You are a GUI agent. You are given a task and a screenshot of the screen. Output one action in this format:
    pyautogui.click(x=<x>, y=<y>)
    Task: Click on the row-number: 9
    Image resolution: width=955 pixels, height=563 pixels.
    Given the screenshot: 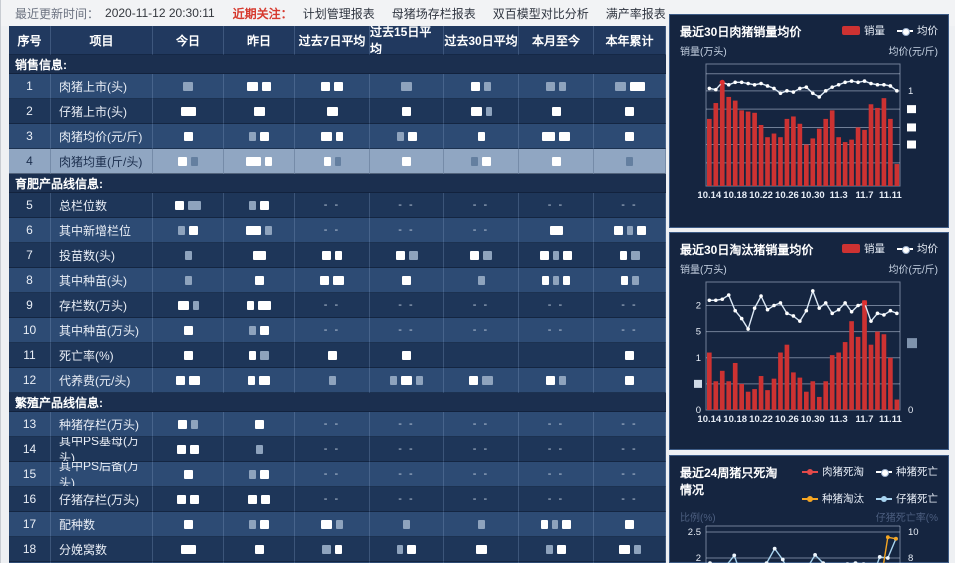 What is the action you would take?
    pyautogui.click(x=30, y=305)
    